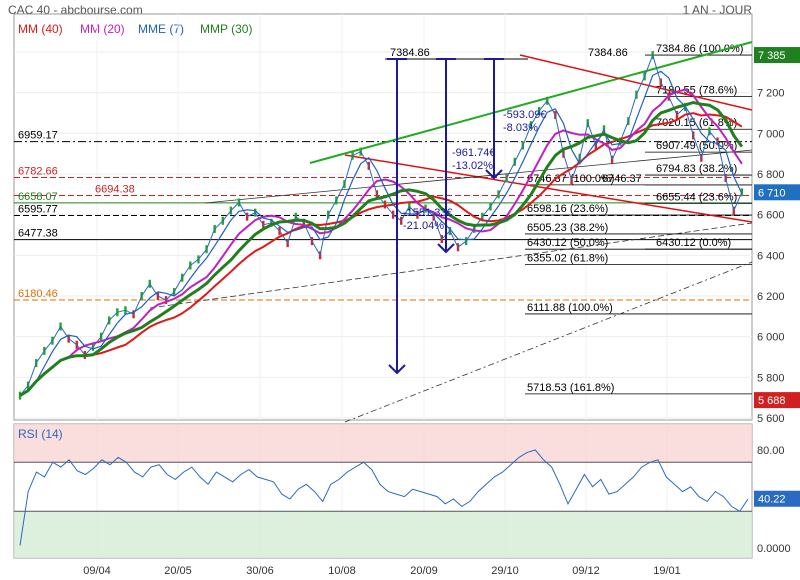  What do you see at coordinates (771, 419) in the screenshot?
I see `price-y-tick: 5 600` at bounding box center [771, 419].